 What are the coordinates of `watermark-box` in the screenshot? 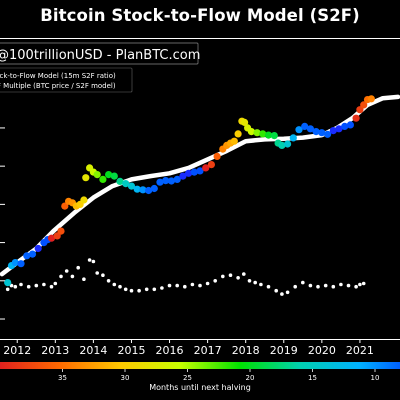 It's located at (99, 53).